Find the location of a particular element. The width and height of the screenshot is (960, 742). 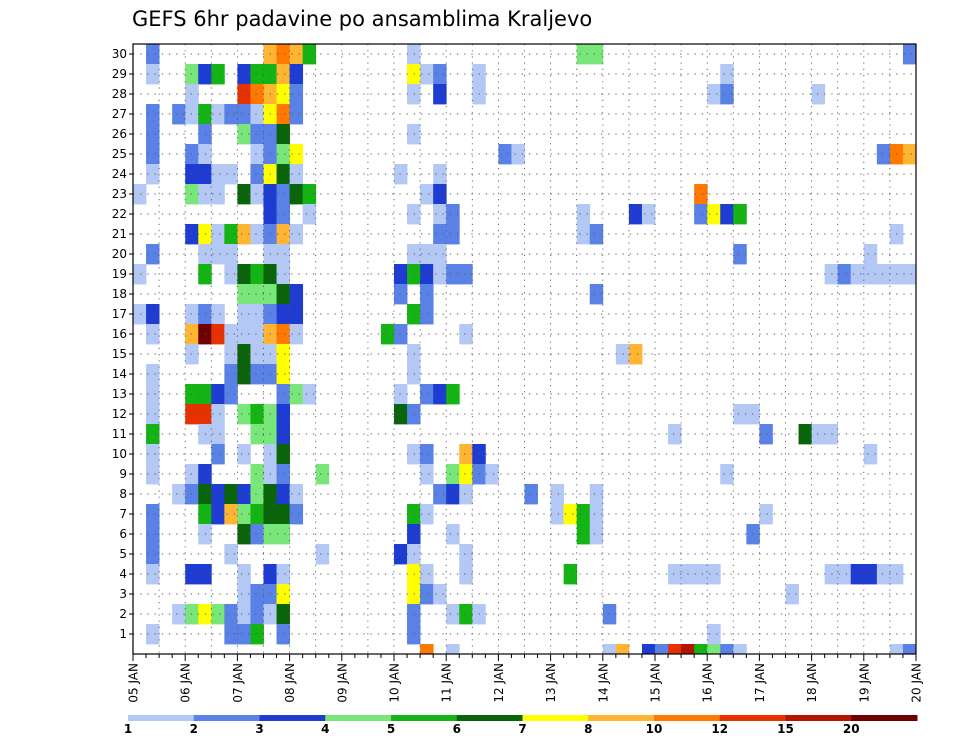

legend-level-label: 2 is located at coordinates (194, 729).